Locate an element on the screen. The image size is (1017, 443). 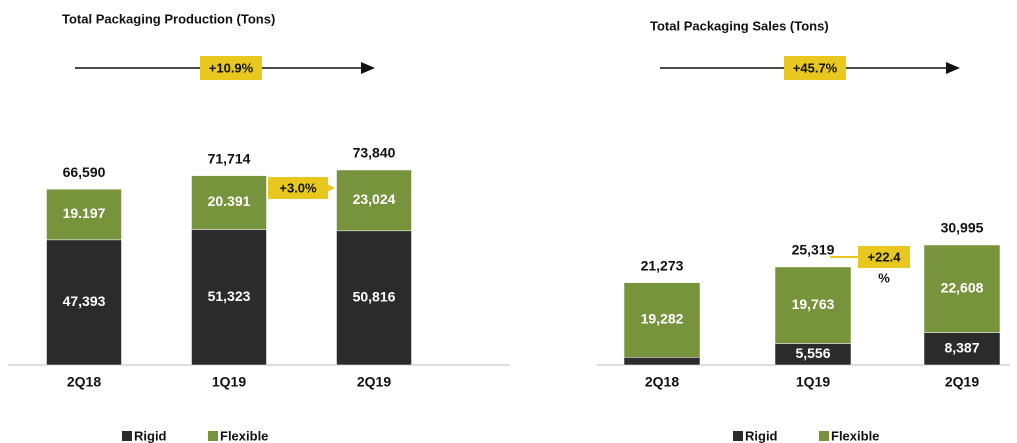
total-label: 71,714 is located at coordinates (229, 158).